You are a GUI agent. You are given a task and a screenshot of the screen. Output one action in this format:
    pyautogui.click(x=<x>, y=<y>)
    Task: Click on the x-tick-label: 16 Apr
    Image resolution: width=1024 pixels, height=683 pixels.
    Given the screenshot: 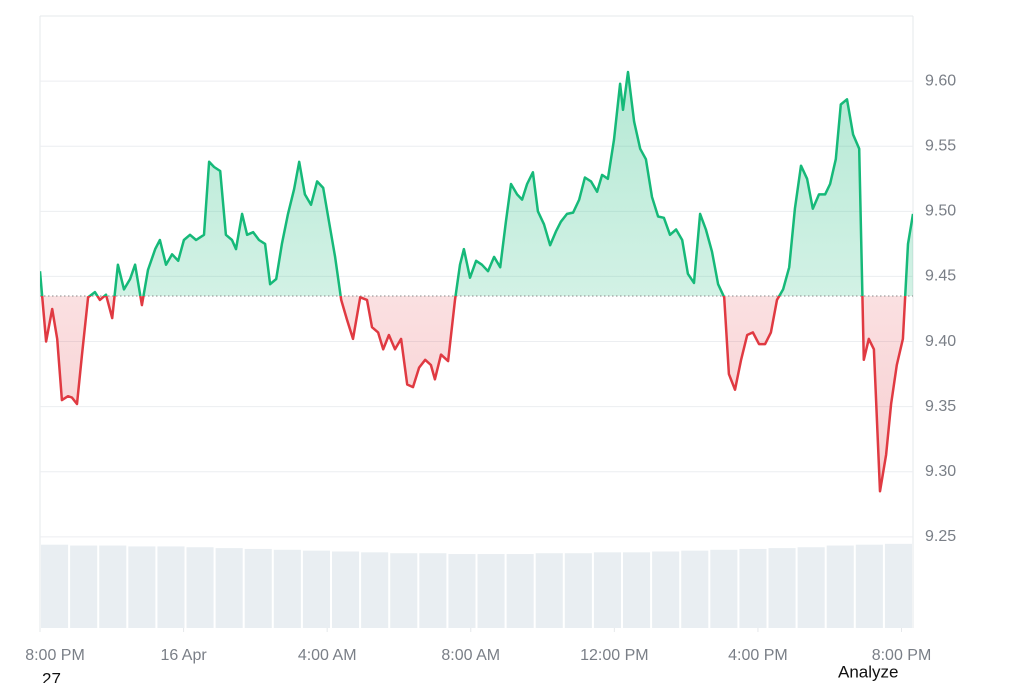 What is the action you would take?
    pyautogui.click(x=183, y=655)
    